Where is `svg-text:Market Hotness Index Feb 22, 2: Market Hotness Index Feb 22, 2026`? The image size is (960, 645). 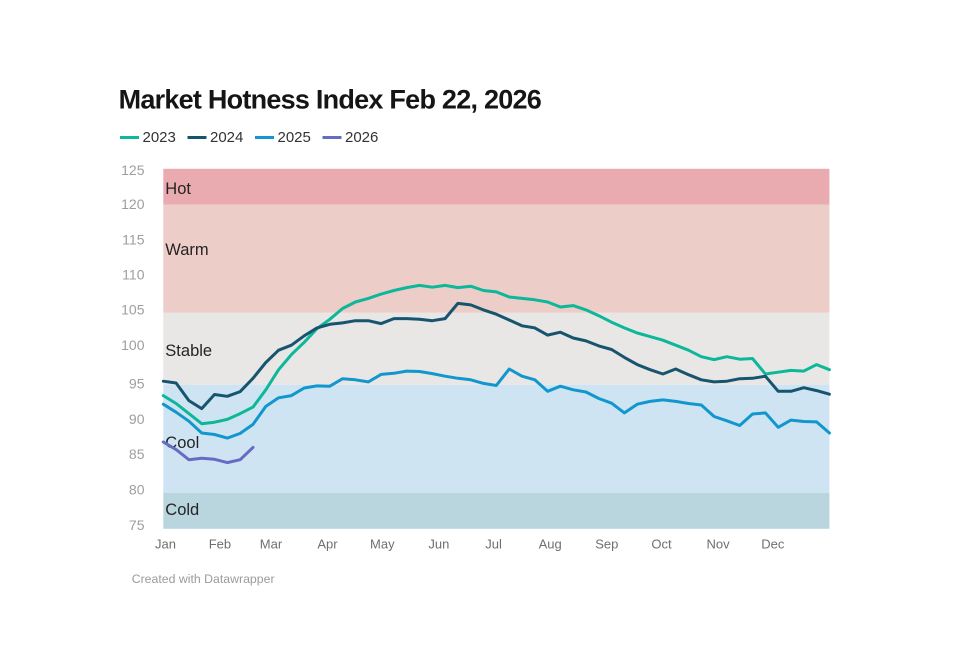
svg-text:Market Hotness Index Feb 22, 2: Market Hotness Index Feb 22, 2026 is located at coordinates (330, 99).